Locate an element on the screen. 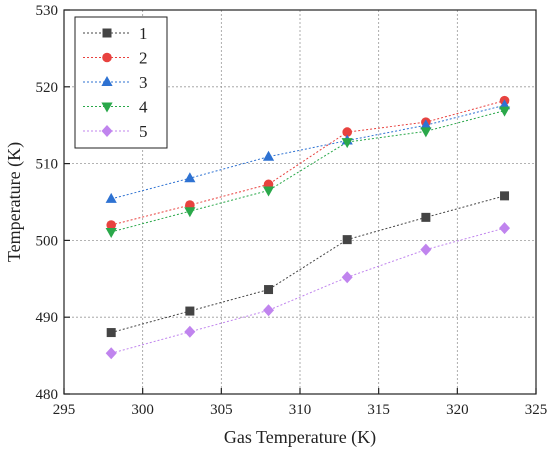 The width and height of the screenshot is (550, 458). y-axis-label: Temperature (K) is located at coordinates (14, 202).